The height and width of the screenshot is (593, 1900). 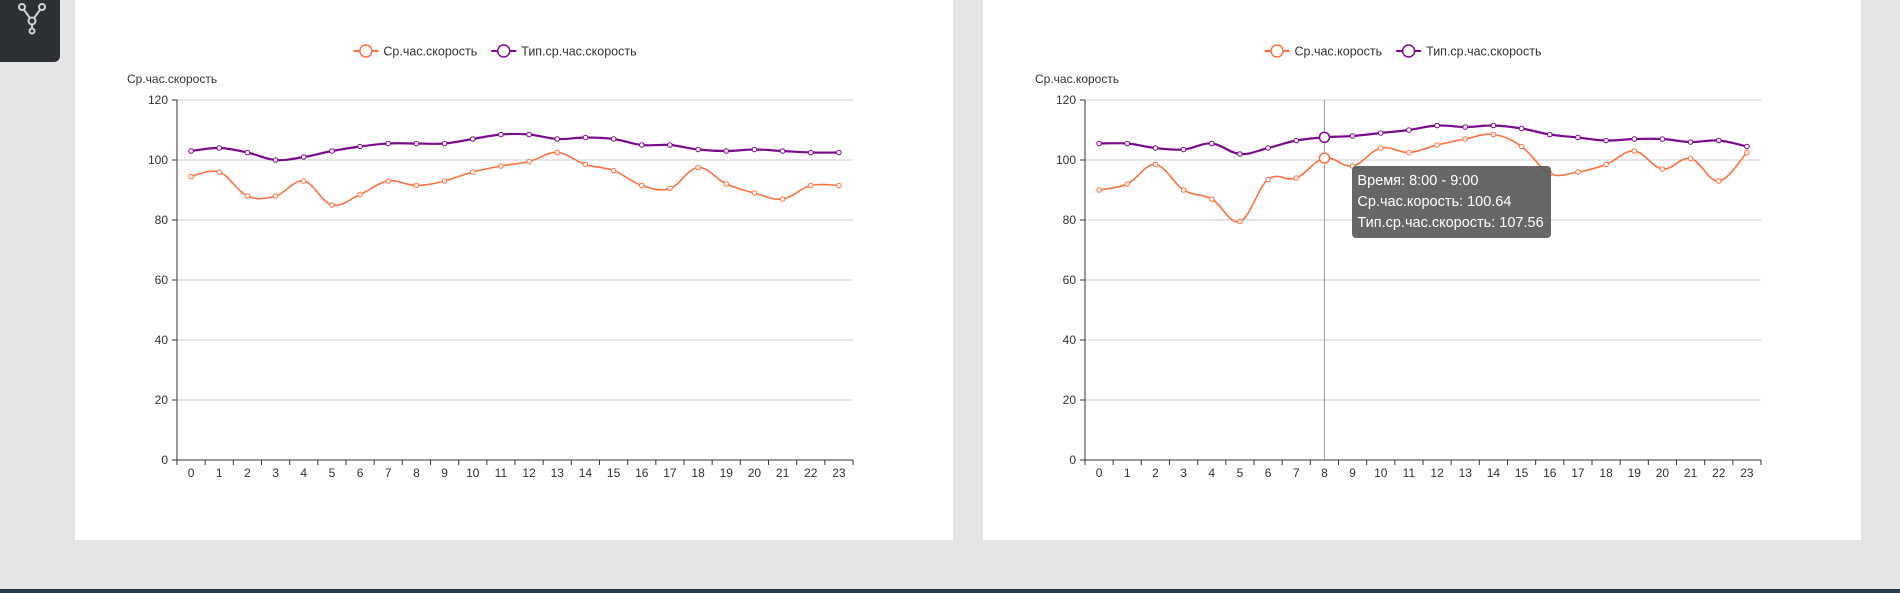 What do you see at coordinates (332, 473) in the screenshot?
I see `x-tick-label: 5` at bounding box center [332, 473].